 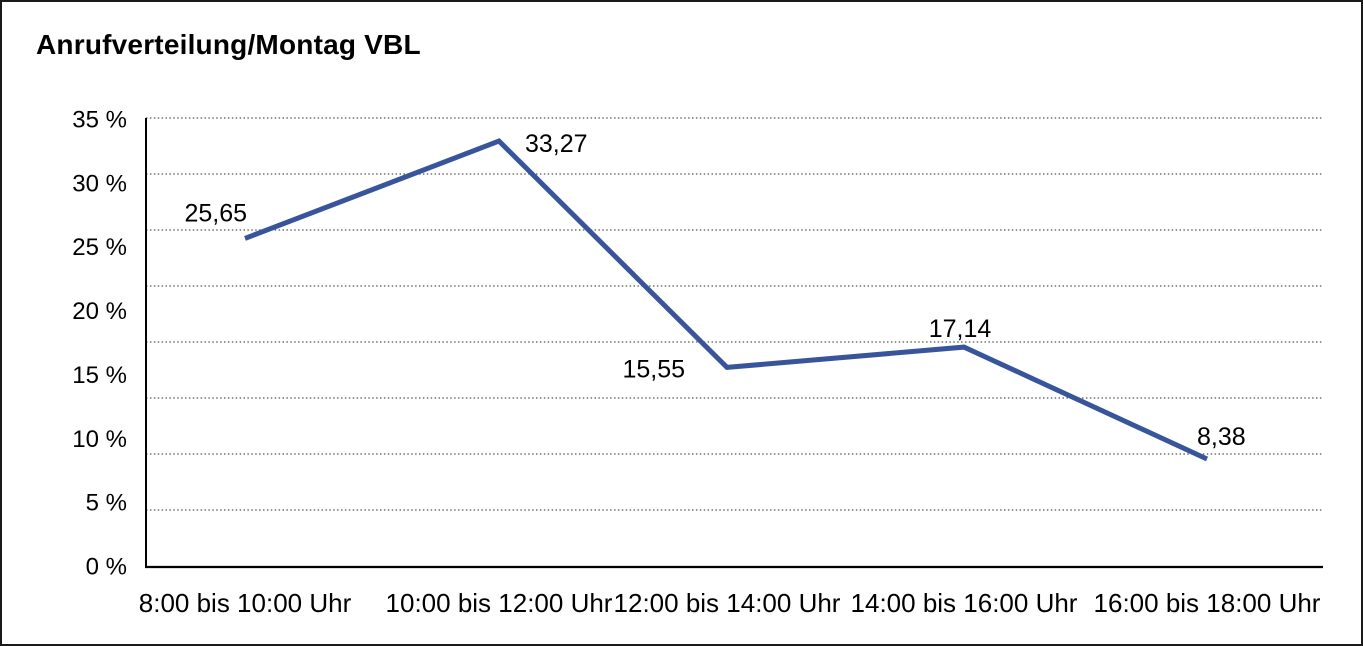 I want to click on x-tick-label: 14:00 bis 16:00 Uhr, so click(x=964, y=603).